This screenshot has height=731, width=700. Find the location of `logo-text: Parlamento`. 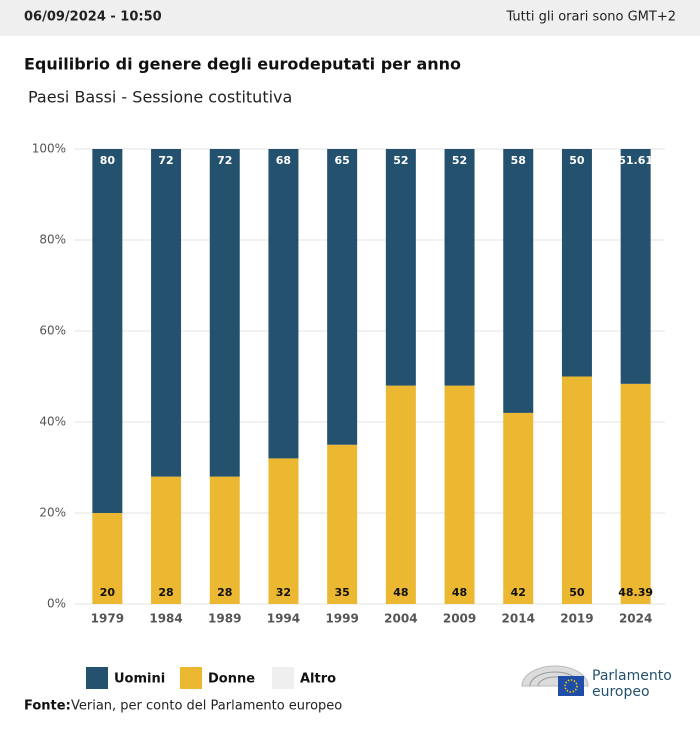

logo-text: Parlamento is located at coordinates (632, 676).